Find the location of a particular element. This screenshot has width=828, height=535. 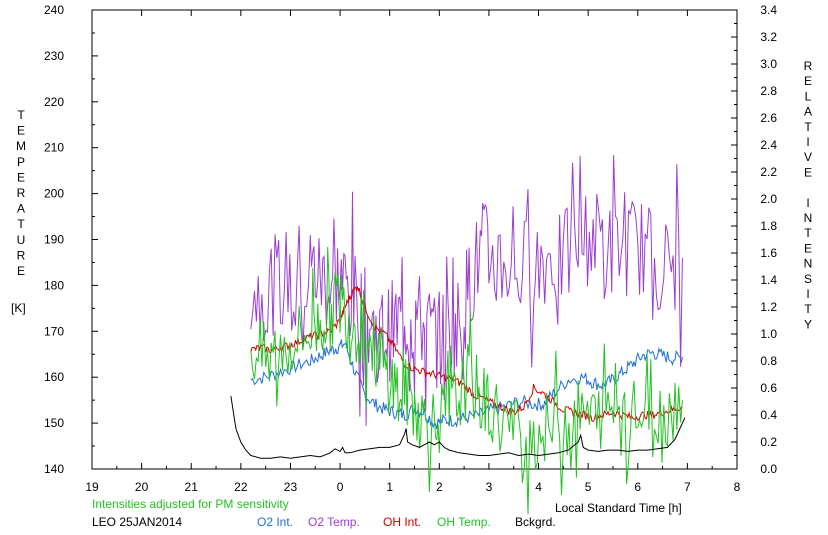

x-tick-label: 4 is located at coordinates (538, 487).